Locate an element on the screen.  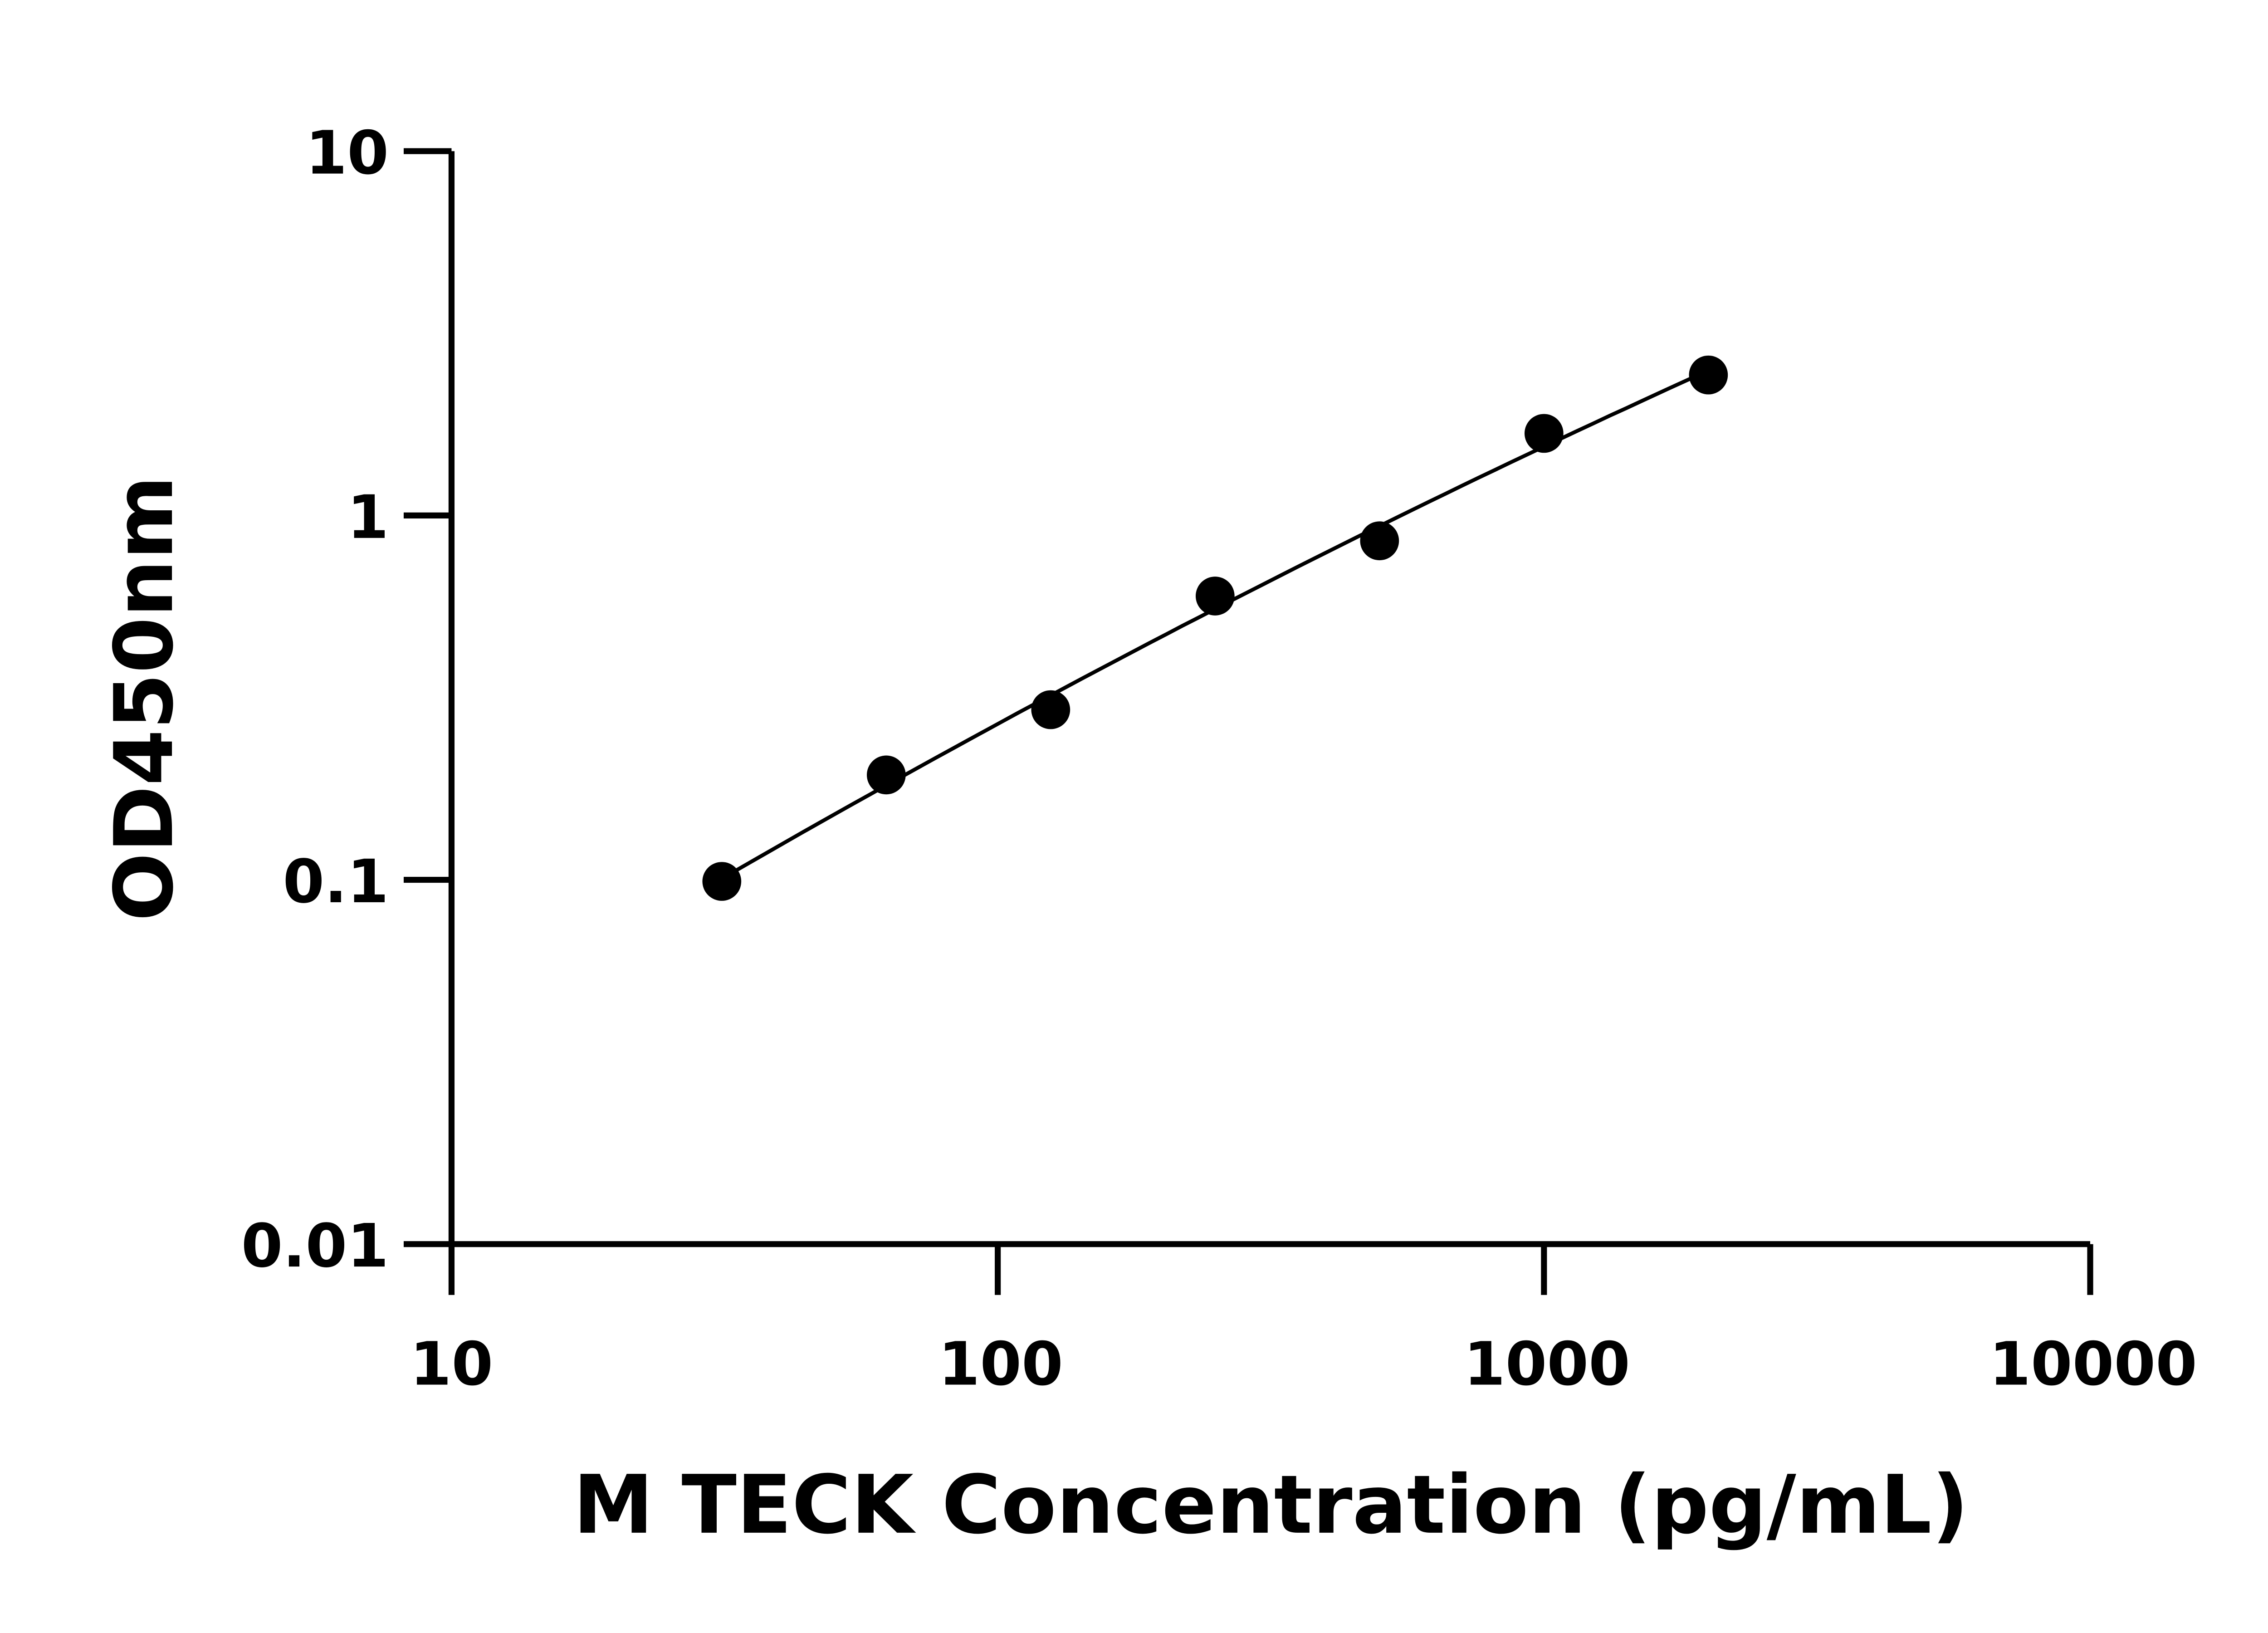
x-tick-label: 100 is located at coordinates (1000, 1364).